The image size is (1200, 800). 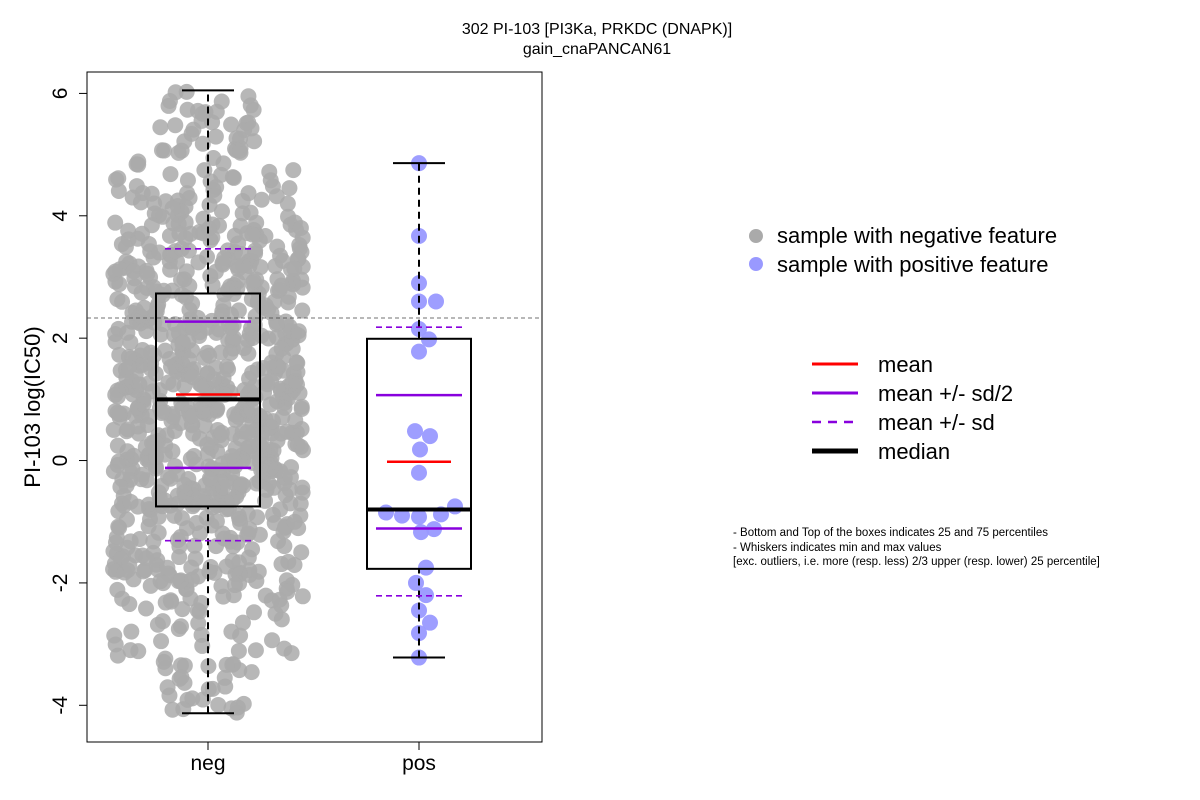 I want to click on y-axis: -4 -2 0 2 4 6, so click(x=68, y=401).